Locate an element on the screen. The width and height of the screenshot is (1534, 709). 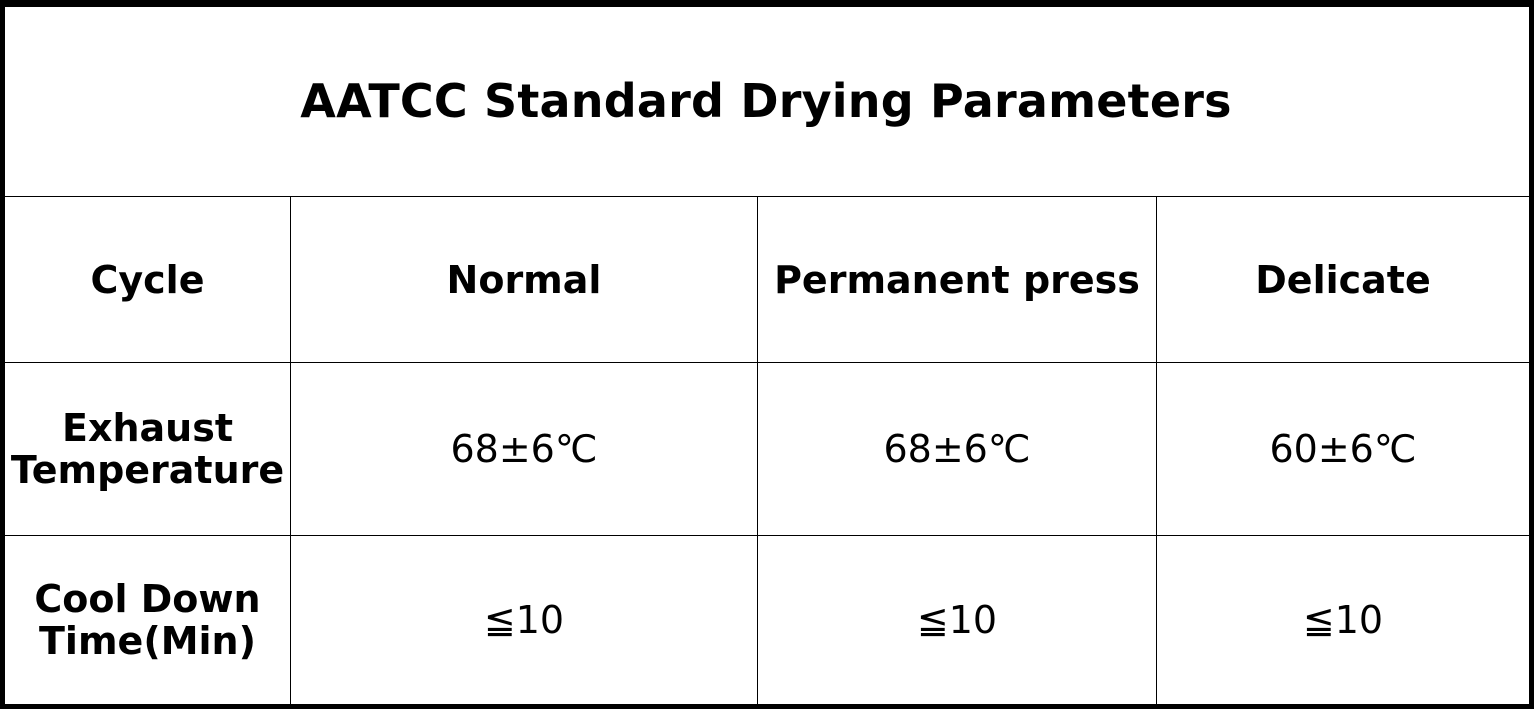
cool-down-delicate: ≦10 is located at coordinates (1343, 620).